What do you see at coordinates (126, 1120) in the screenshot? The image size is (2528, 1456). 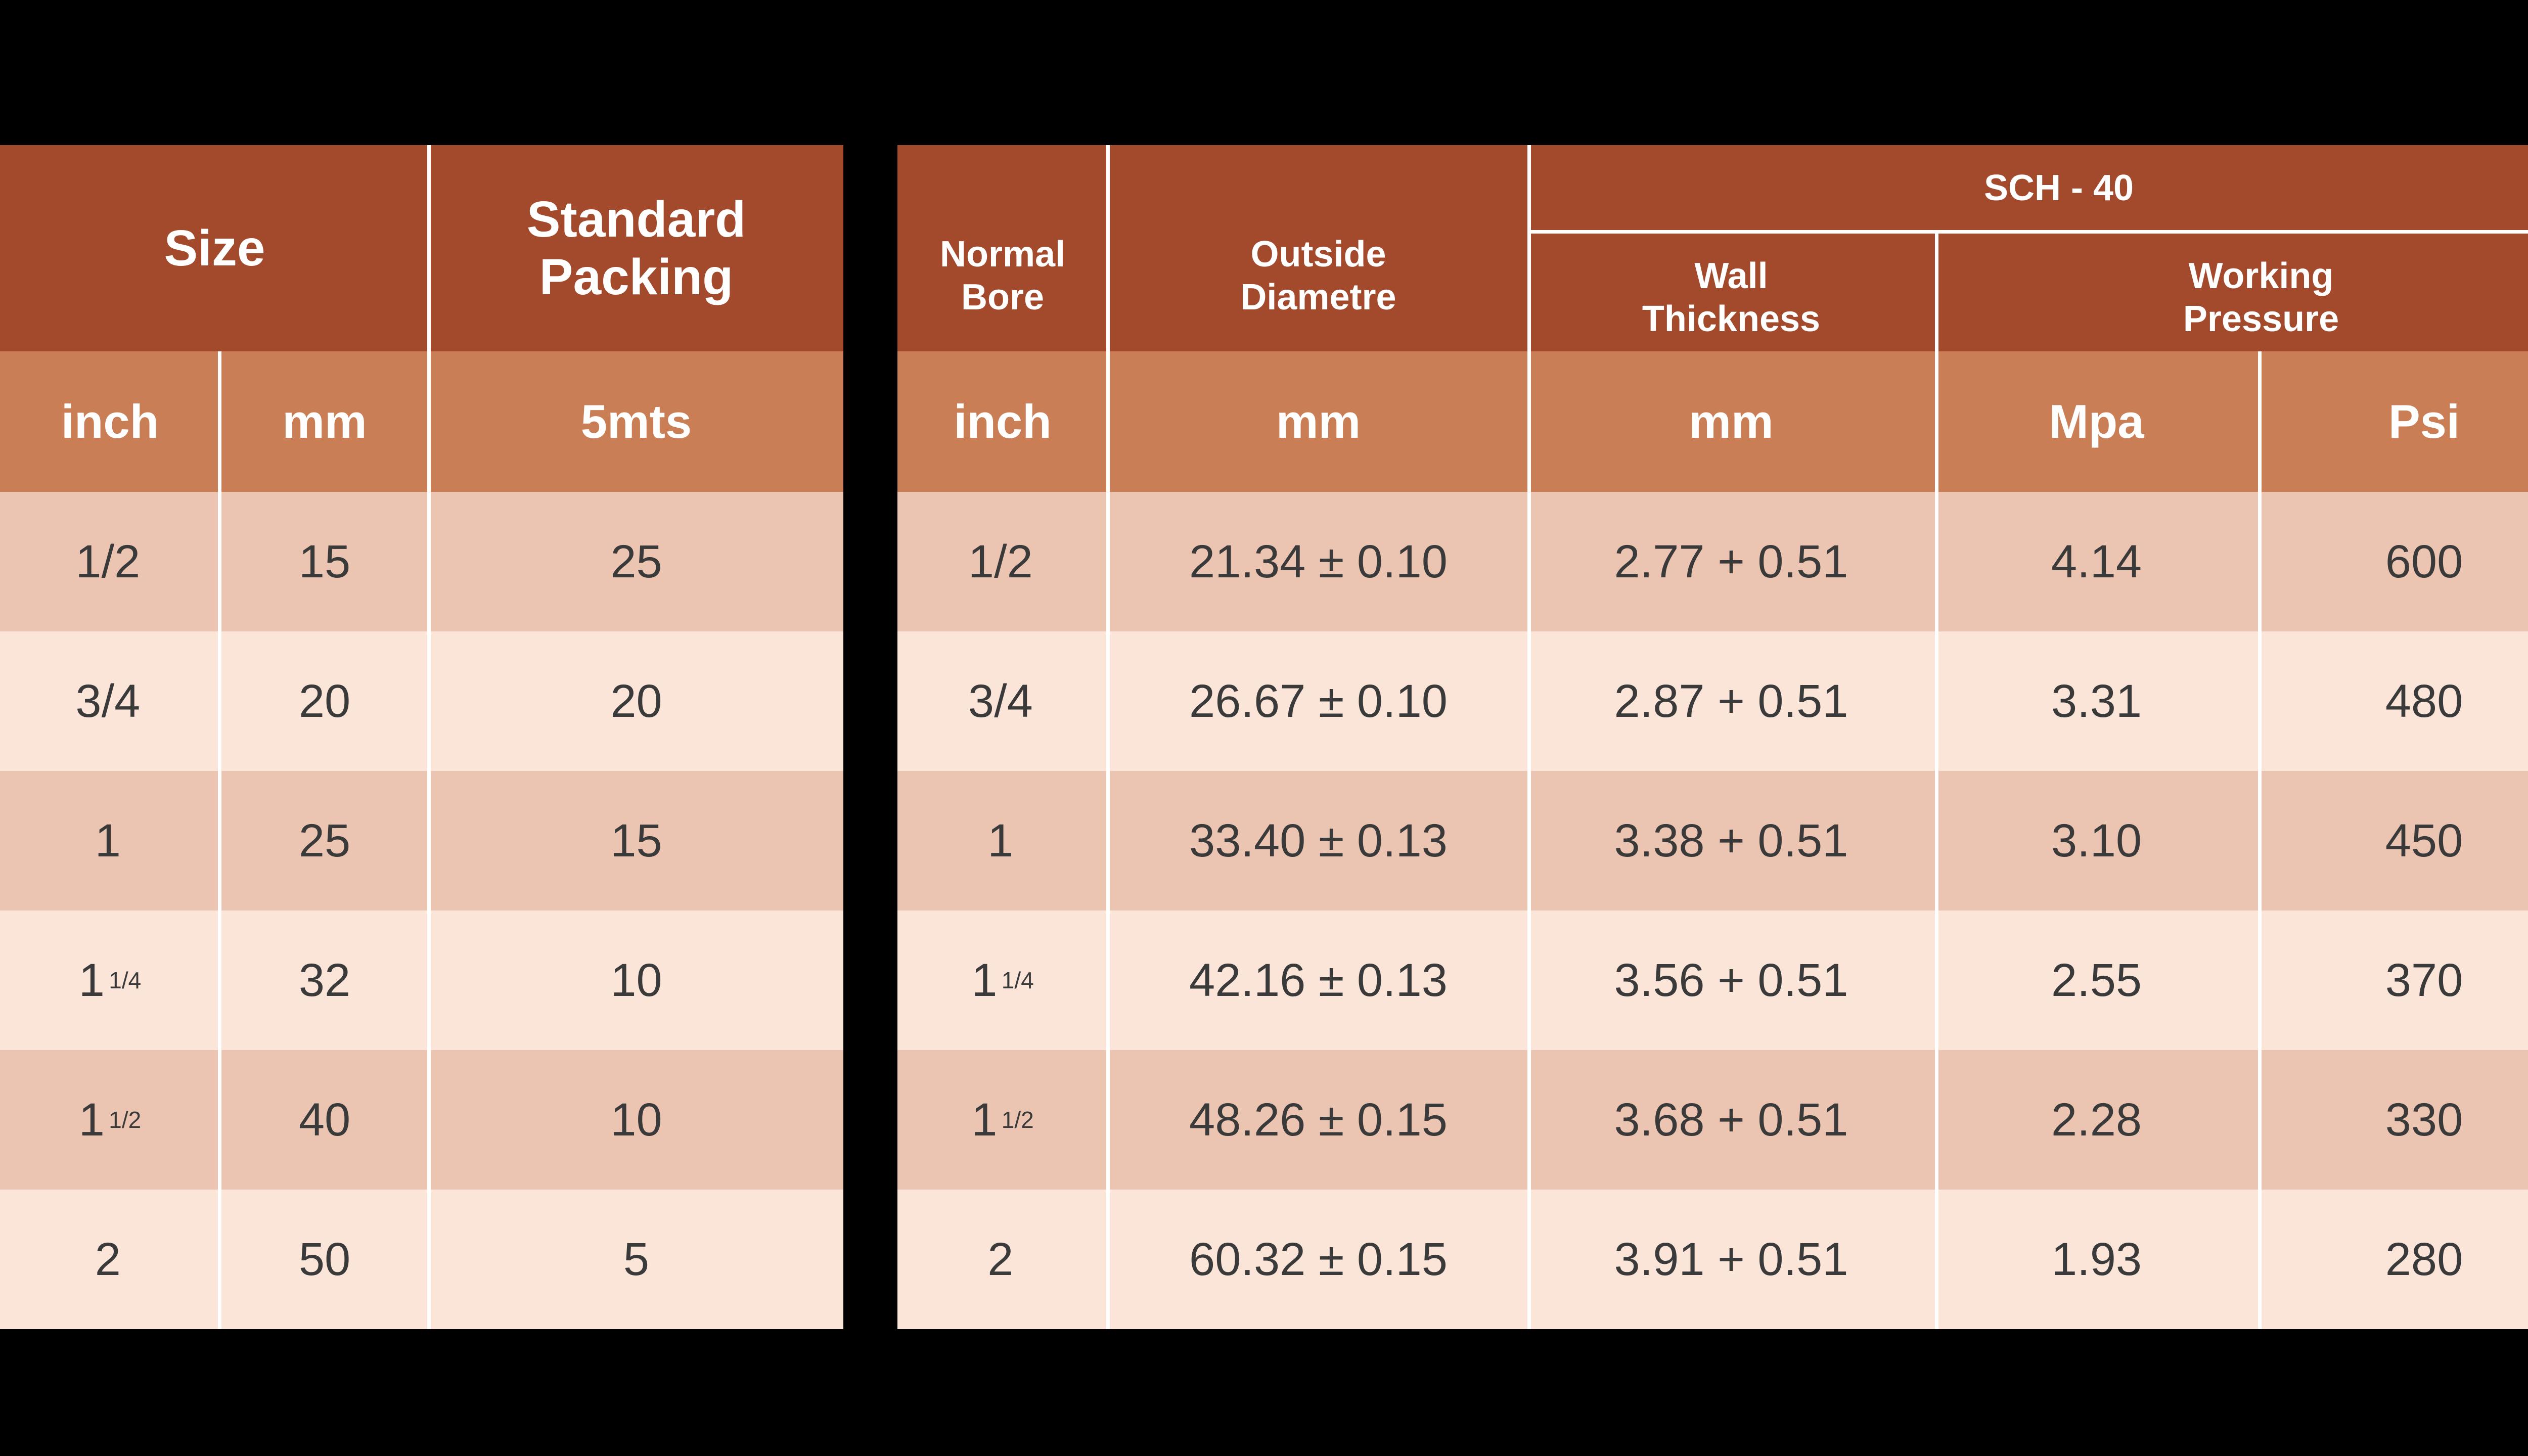 I see `size-fraction: 1/2` at bounding box center [126, 1120].